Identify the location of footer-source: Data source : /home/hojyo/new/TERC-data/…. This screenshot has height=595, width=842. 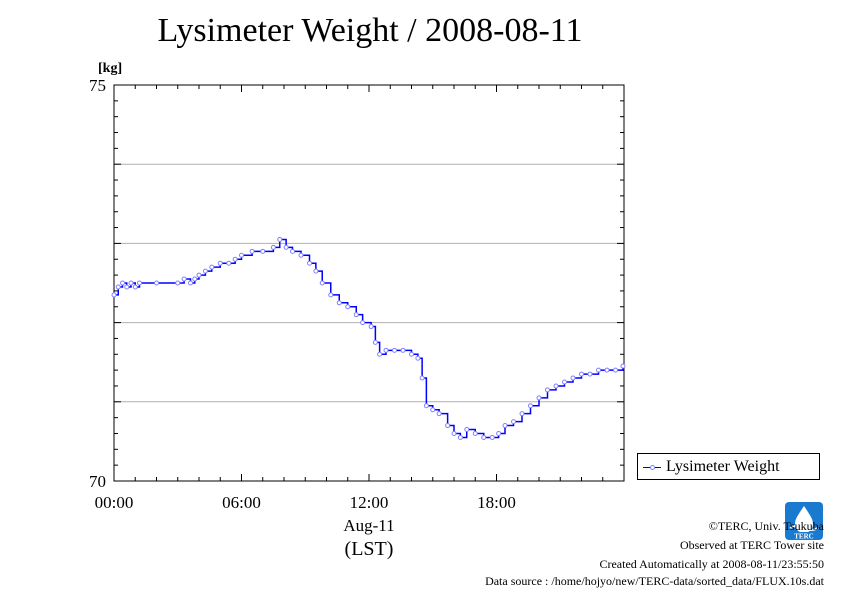
(654, 581).